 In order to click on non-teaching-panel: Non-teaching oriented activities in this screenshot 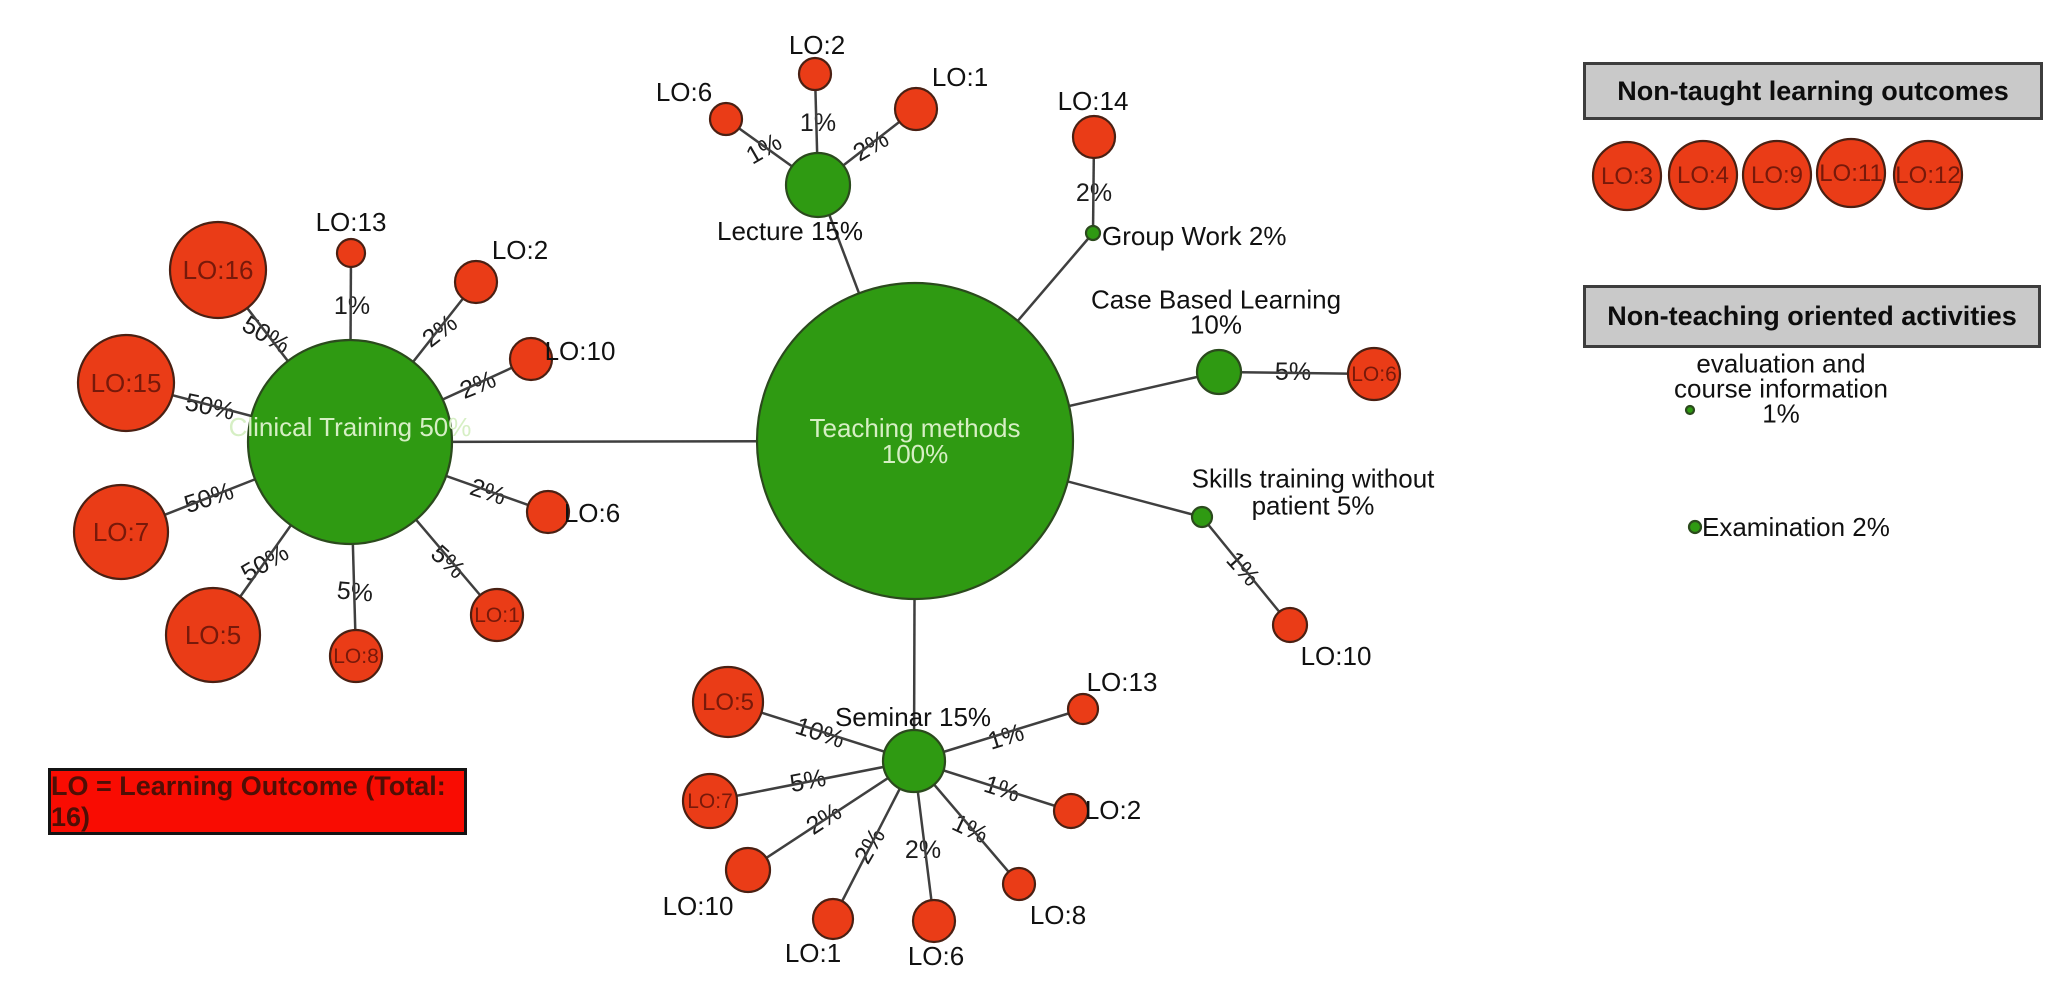, I will do `click(1812, 316)`.